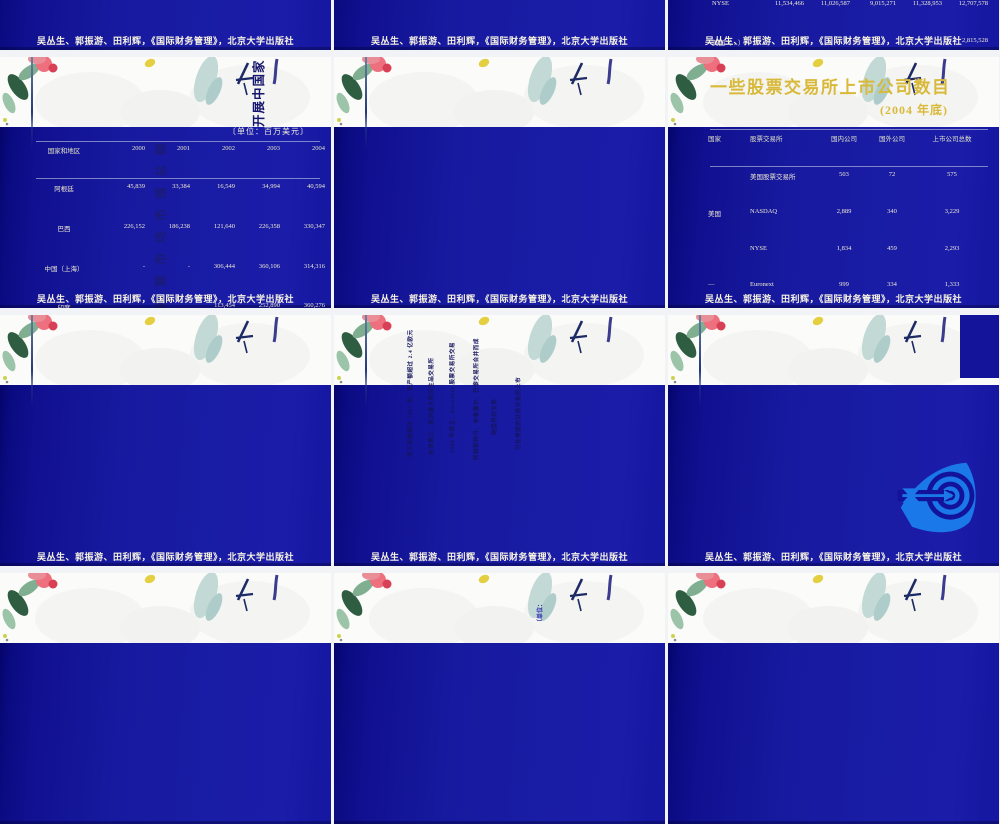 This screenshot has height=824, width=1000. What do you see at coordinates (453, 397) in the screenshot?
I see `rotated-note-strip: 2000 年成立，Euronext 股票交易所交易` at bounding box center [453, 397].